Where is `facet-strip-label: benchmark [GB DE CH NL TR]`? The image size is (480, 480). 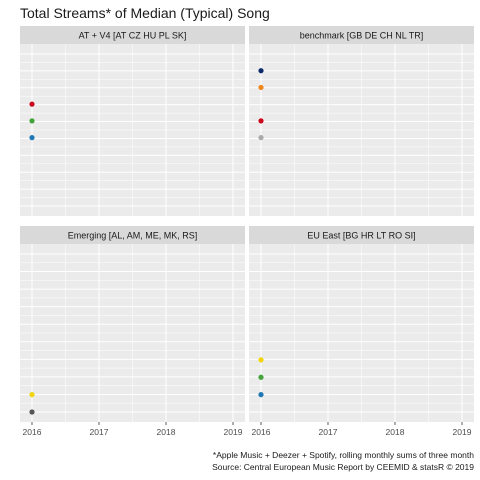
facet-strip-label: benchmark [GB DE CH NL TR] is located at coordinates (362, 36).